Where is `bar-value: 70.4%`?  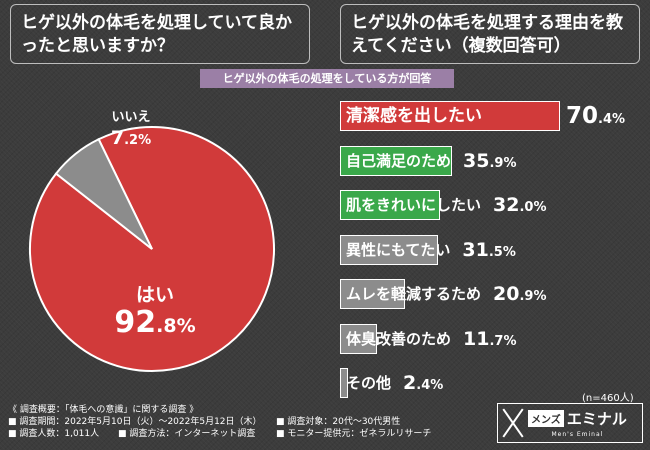 bar-value: 70.4% is located at coordinates (595, 118).